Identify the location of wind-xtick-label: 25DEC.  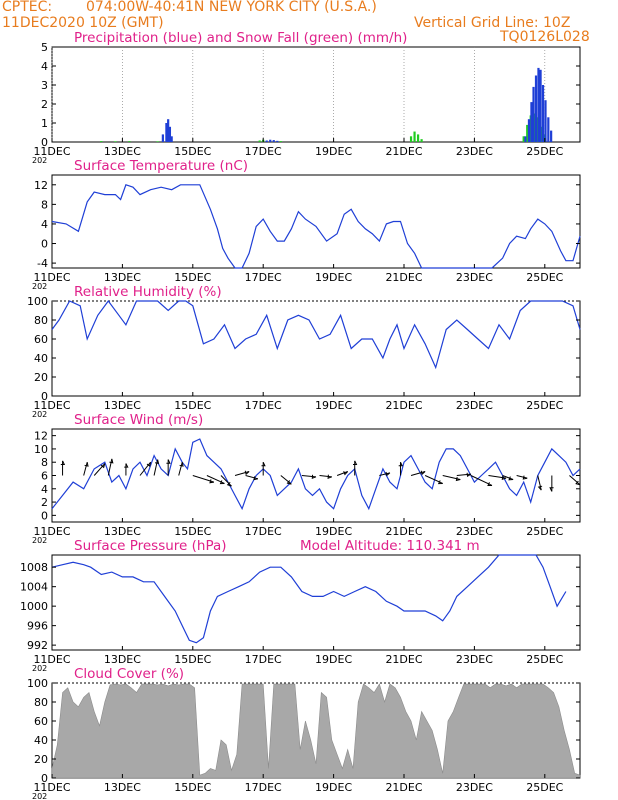
(544, 531).